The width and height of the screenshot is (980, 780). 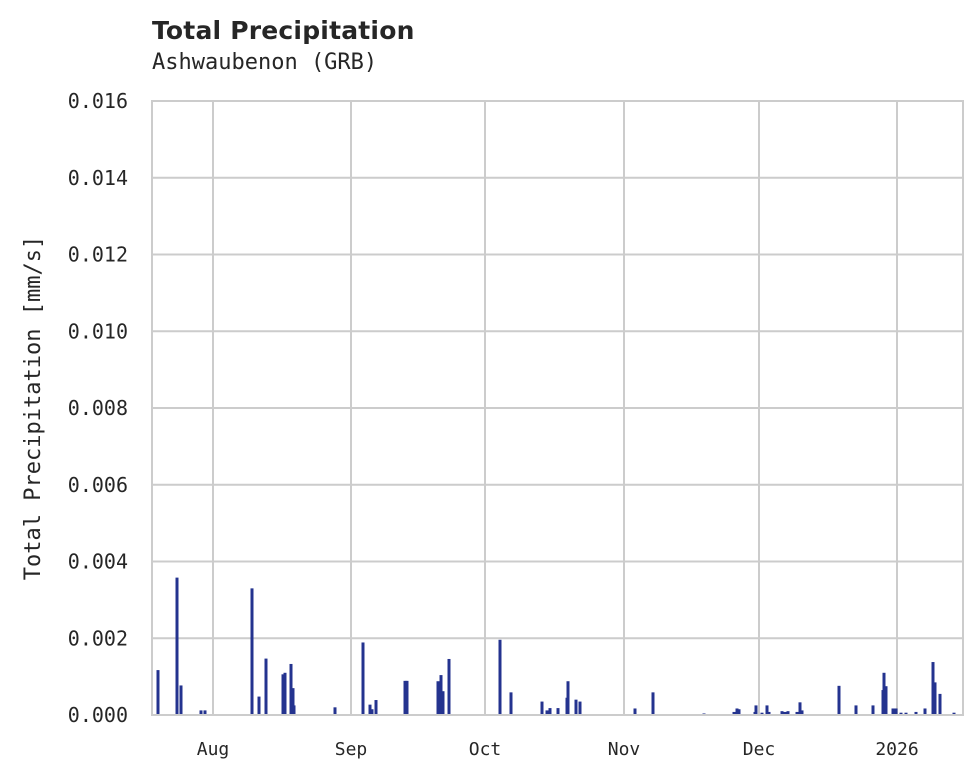 I want to click on y-tick-label: 0.004, so click(x=98, y=562).